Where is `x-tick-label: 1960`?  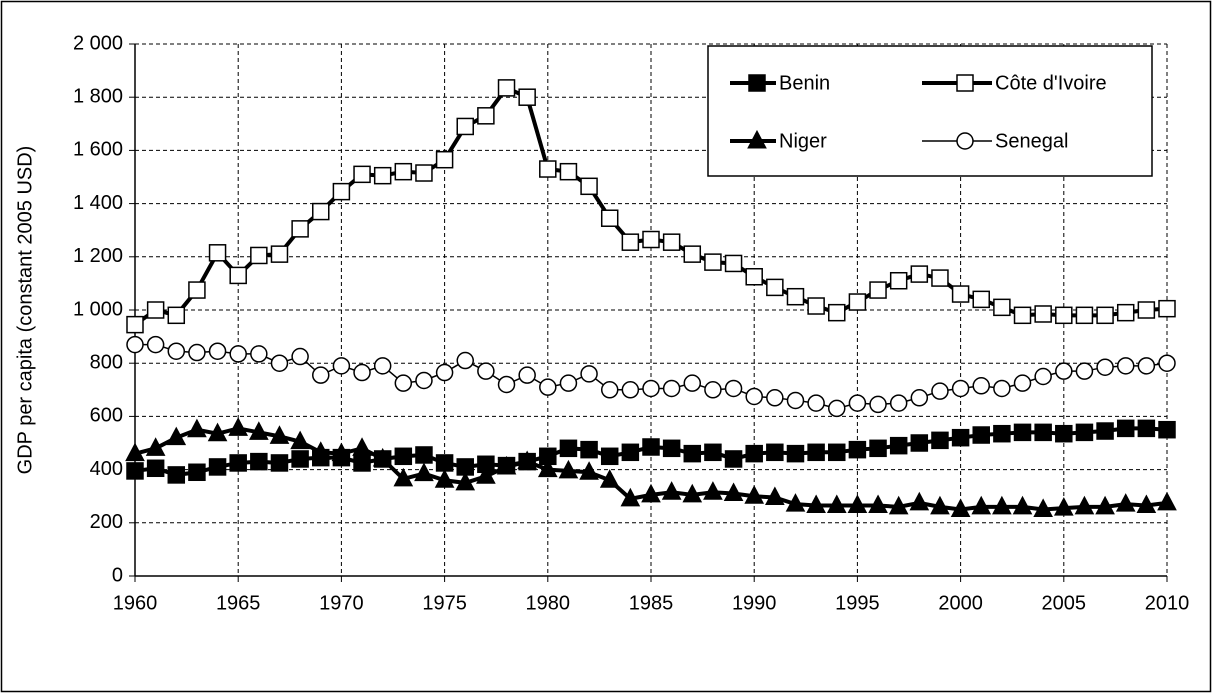 x-tick-label: 1960 is located at coordinates (135, 603).